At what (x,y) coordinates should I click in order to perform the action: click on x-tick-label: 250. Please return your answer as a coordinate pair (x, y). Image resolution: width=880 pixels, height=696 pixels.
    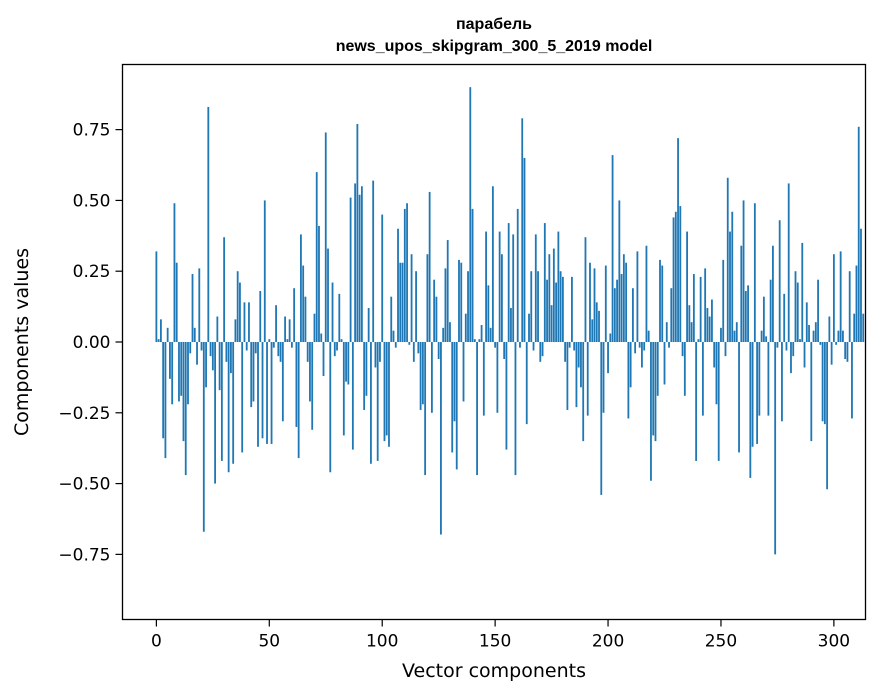
    Looking at the image, I should click on (721, 642).